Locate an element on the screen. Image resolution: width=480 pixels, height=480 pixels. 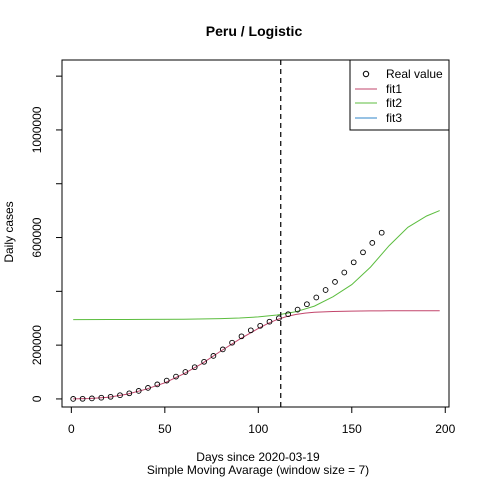
y-tick-label: 1000000 is located at coordinates (37, 129).